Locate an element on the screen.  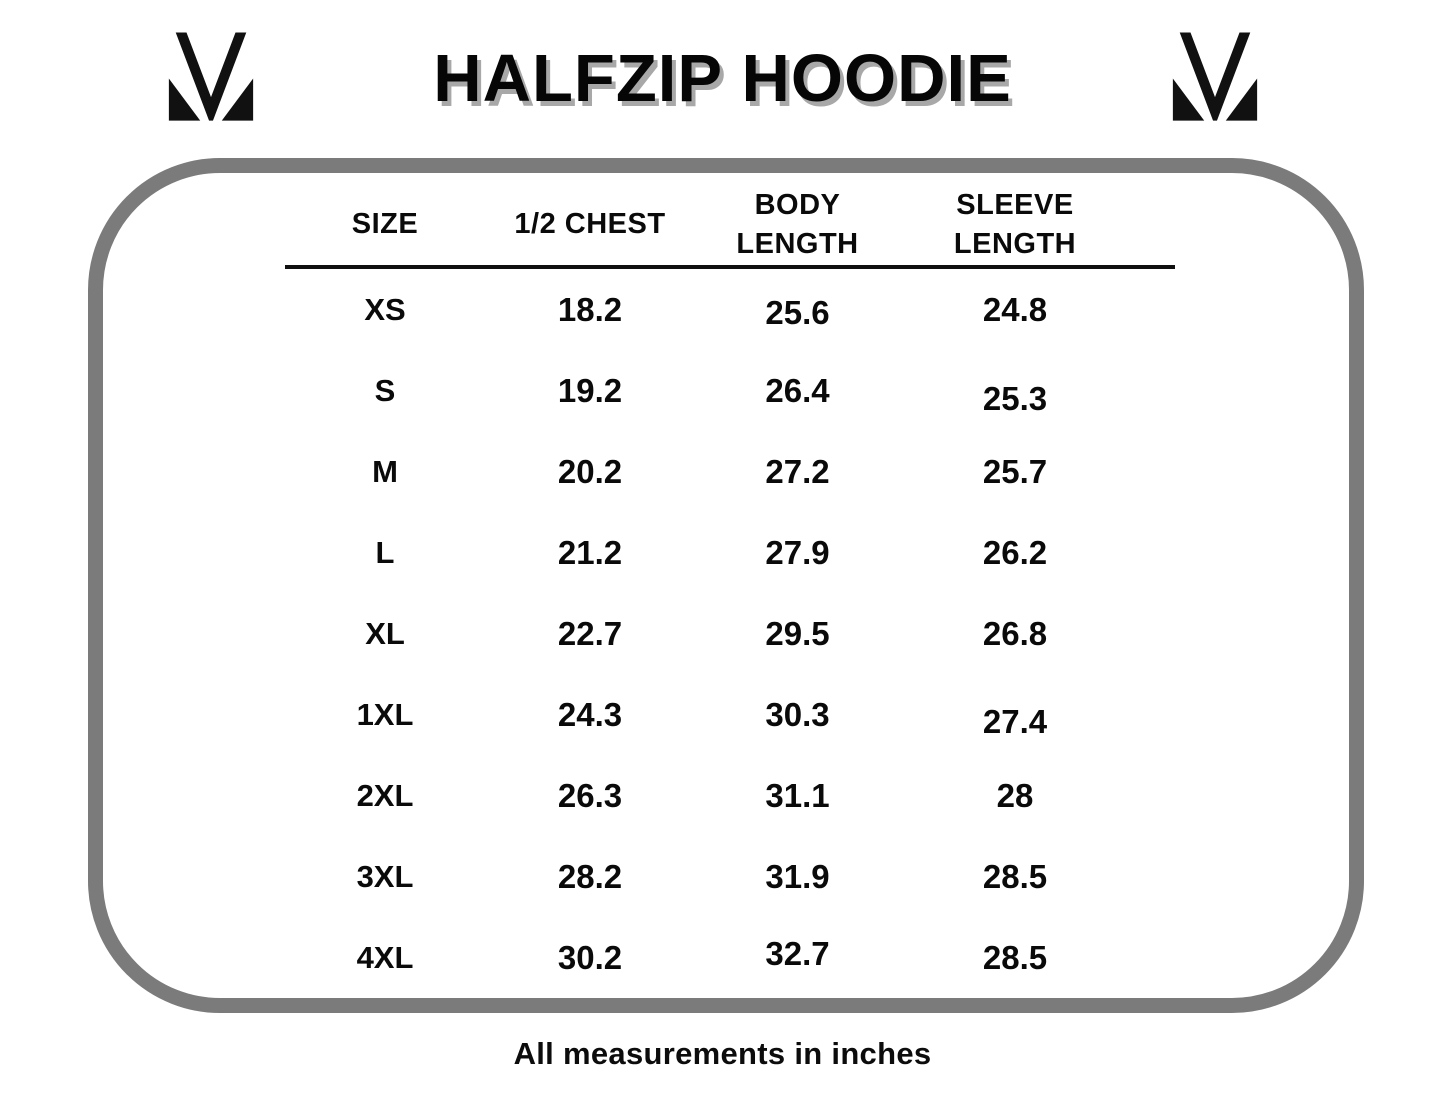
page-title: HALFZIP HOODIE is located at coordinates (722, 78).